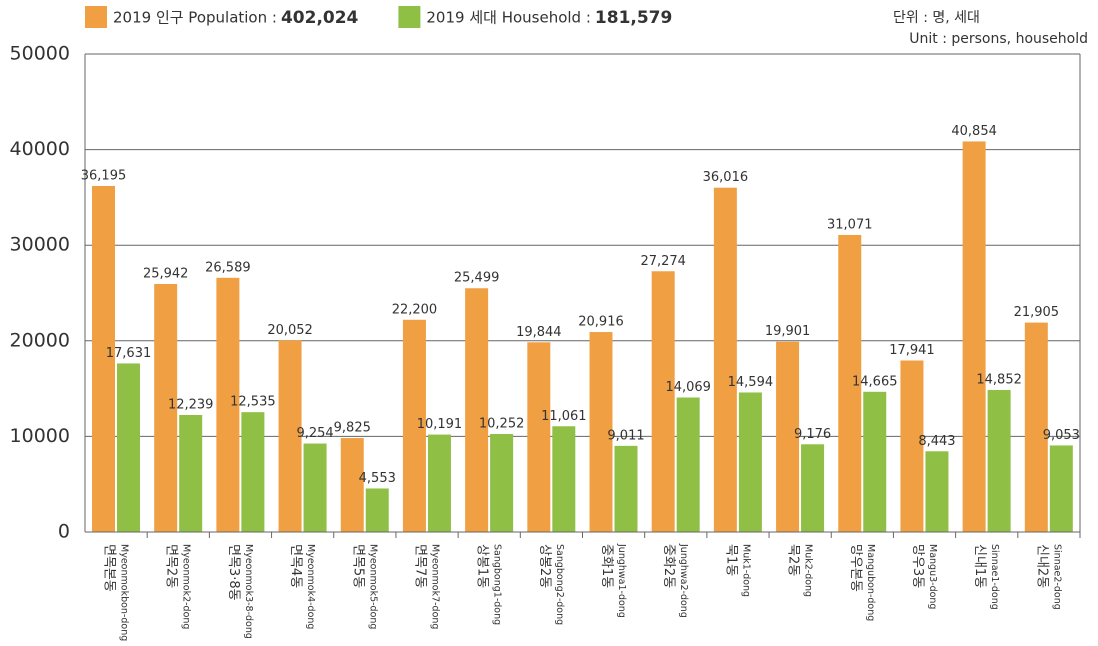 The height and width of the screenshot is (646, 1098). Describe the element at coordinates (998, 39) in the screenshot. I see `unit-note: Unit : persons, household` at that location.